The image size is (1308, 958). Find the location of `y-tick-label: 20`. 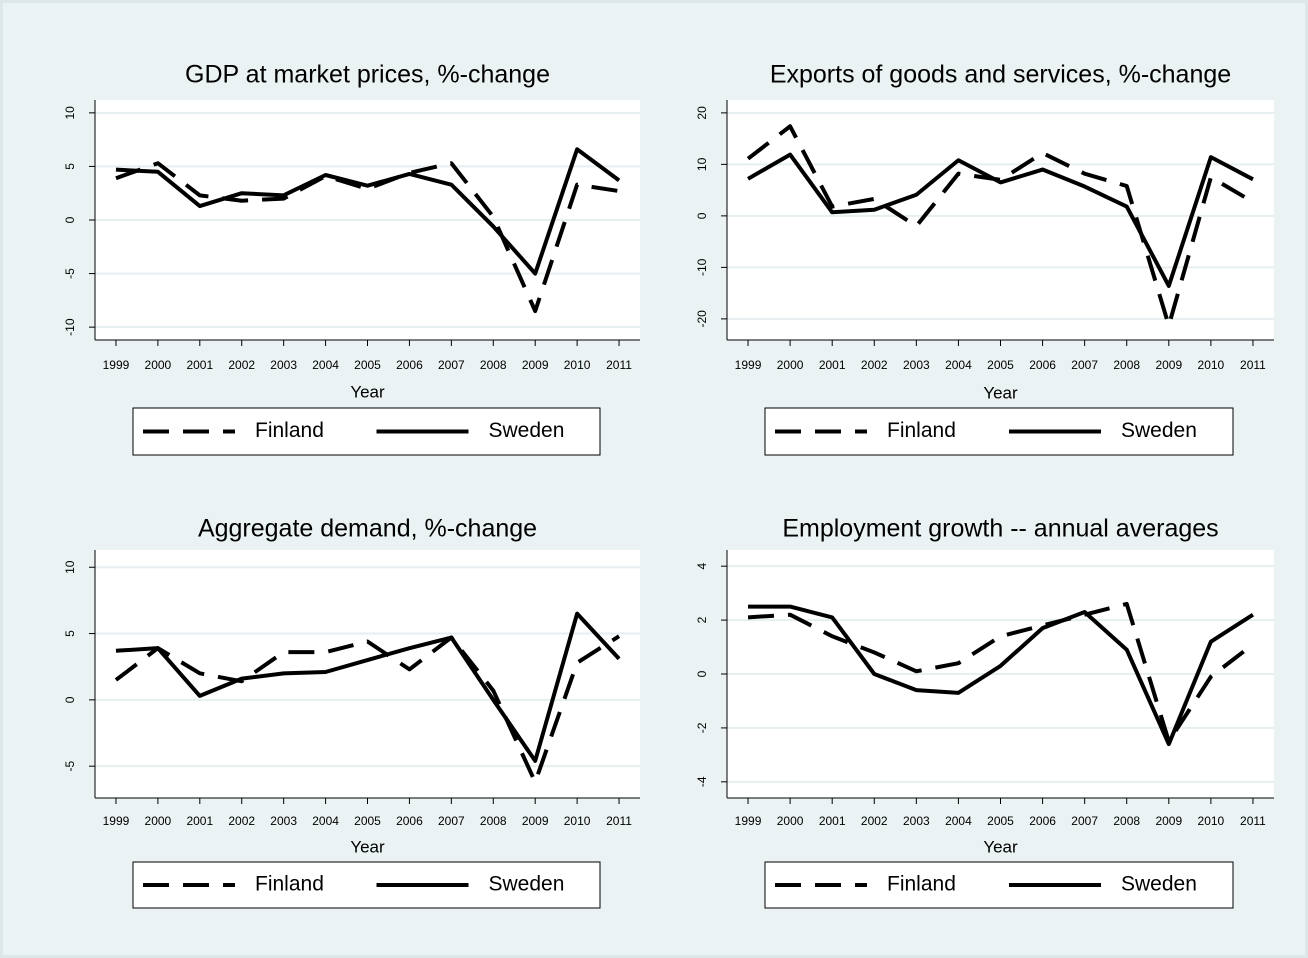

y-tick-label: 20 is located at coordinates (702, 113).